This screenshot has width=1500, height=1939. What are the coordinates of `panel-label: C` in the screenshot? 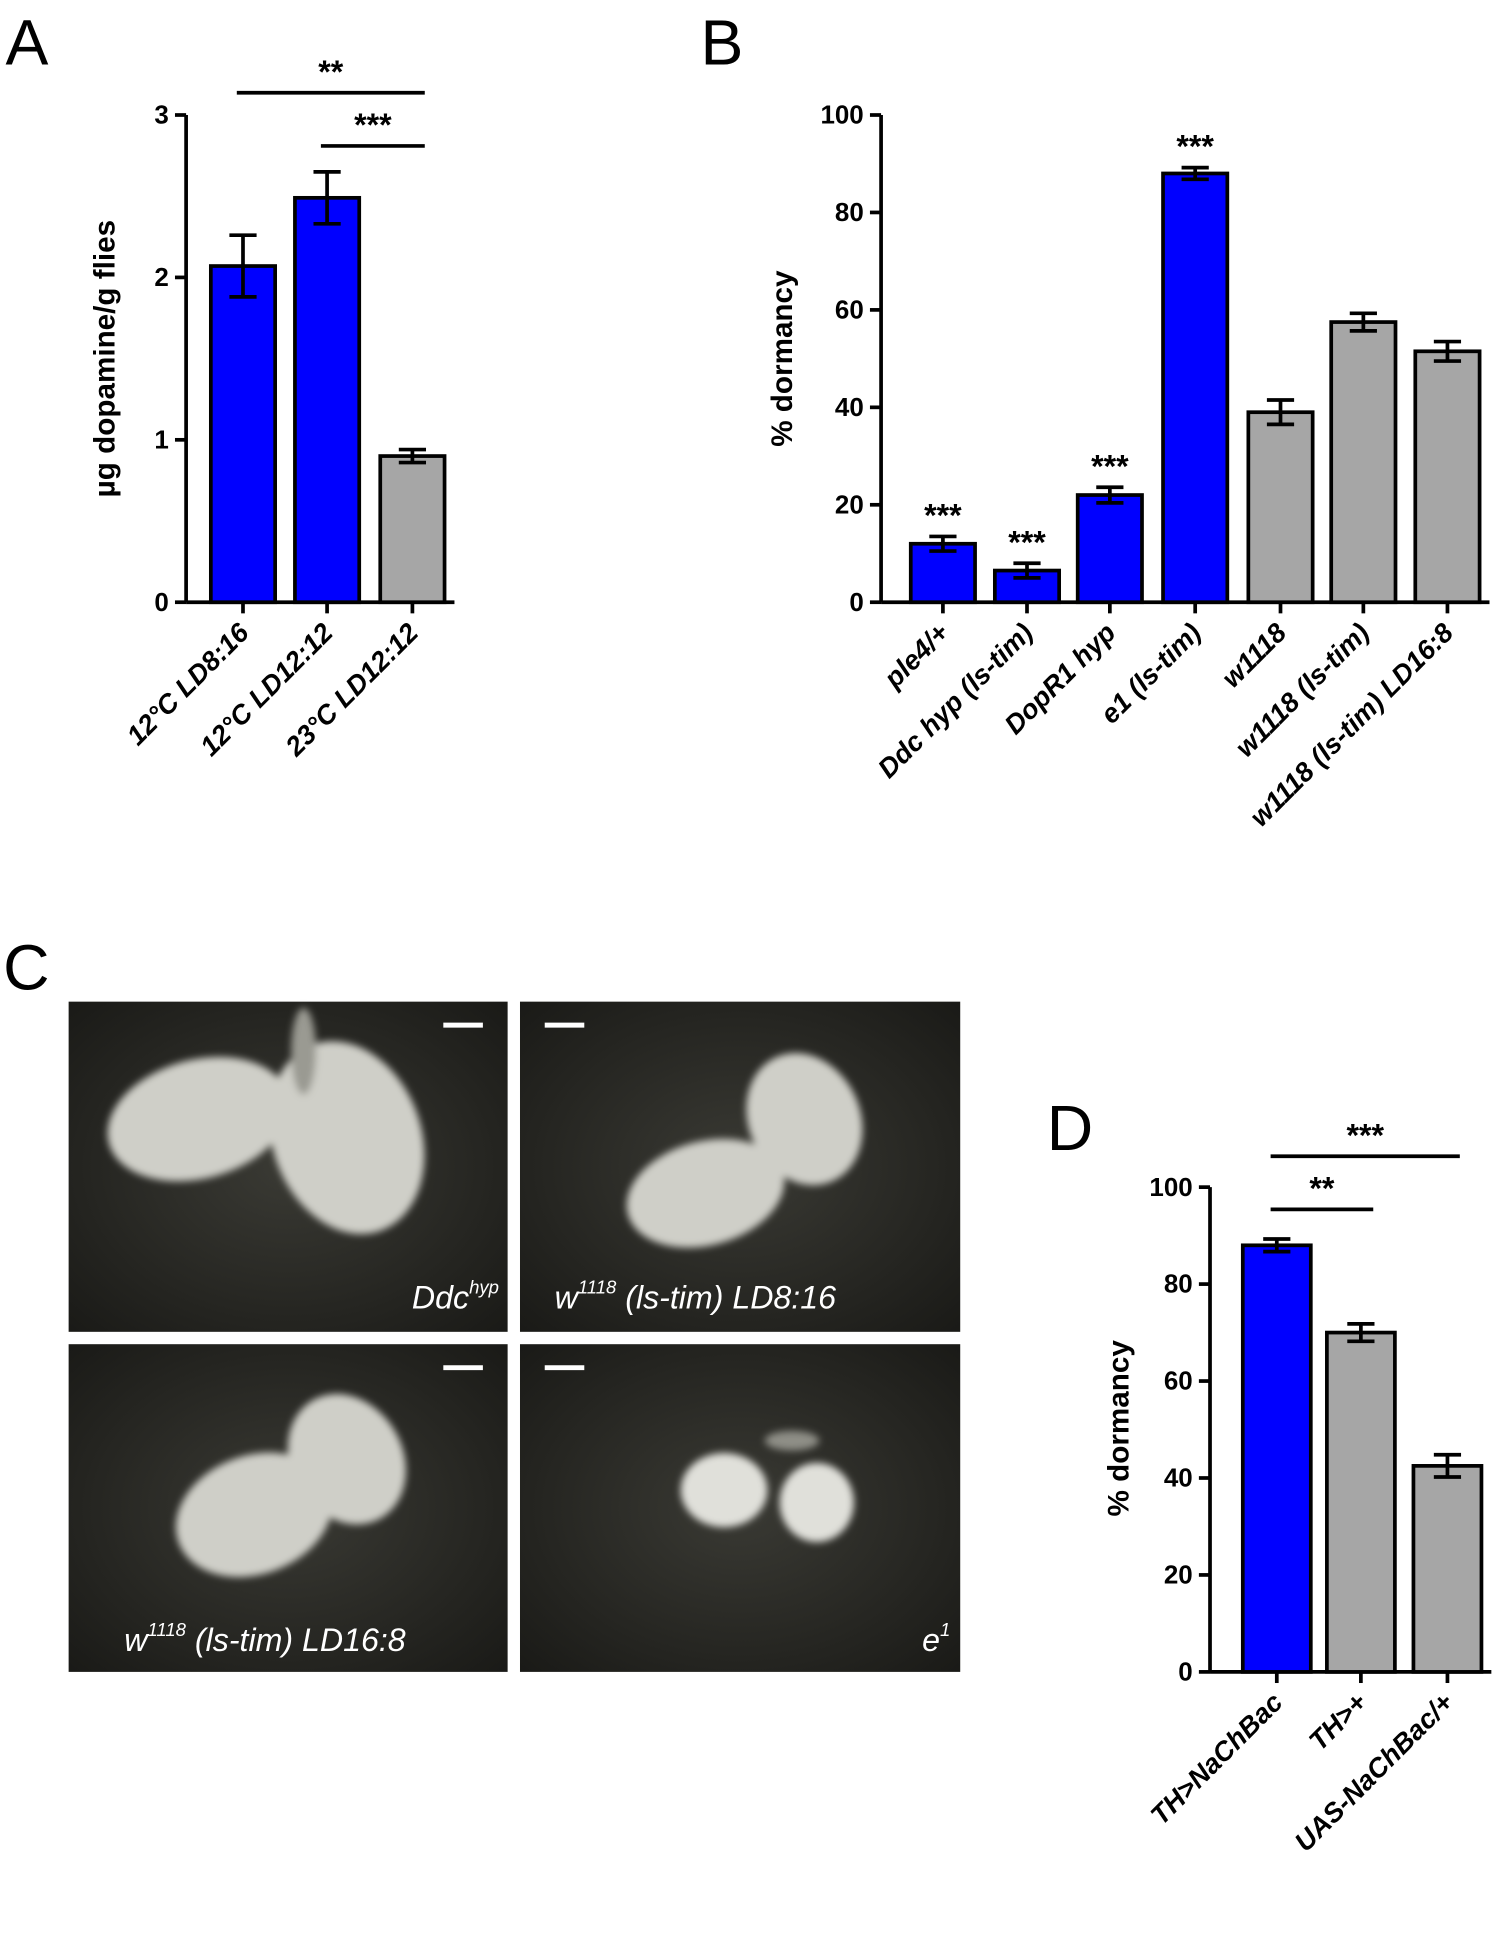 It's located at (26, 967).